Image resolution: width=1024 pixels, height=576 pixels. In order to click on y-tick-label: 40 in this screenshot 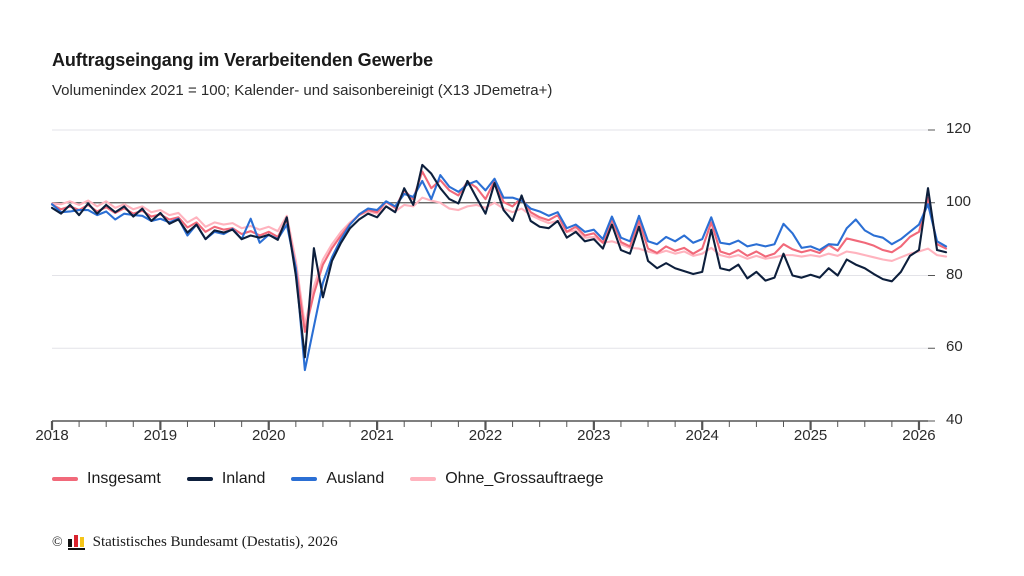, I will do `click(954, 419)`.